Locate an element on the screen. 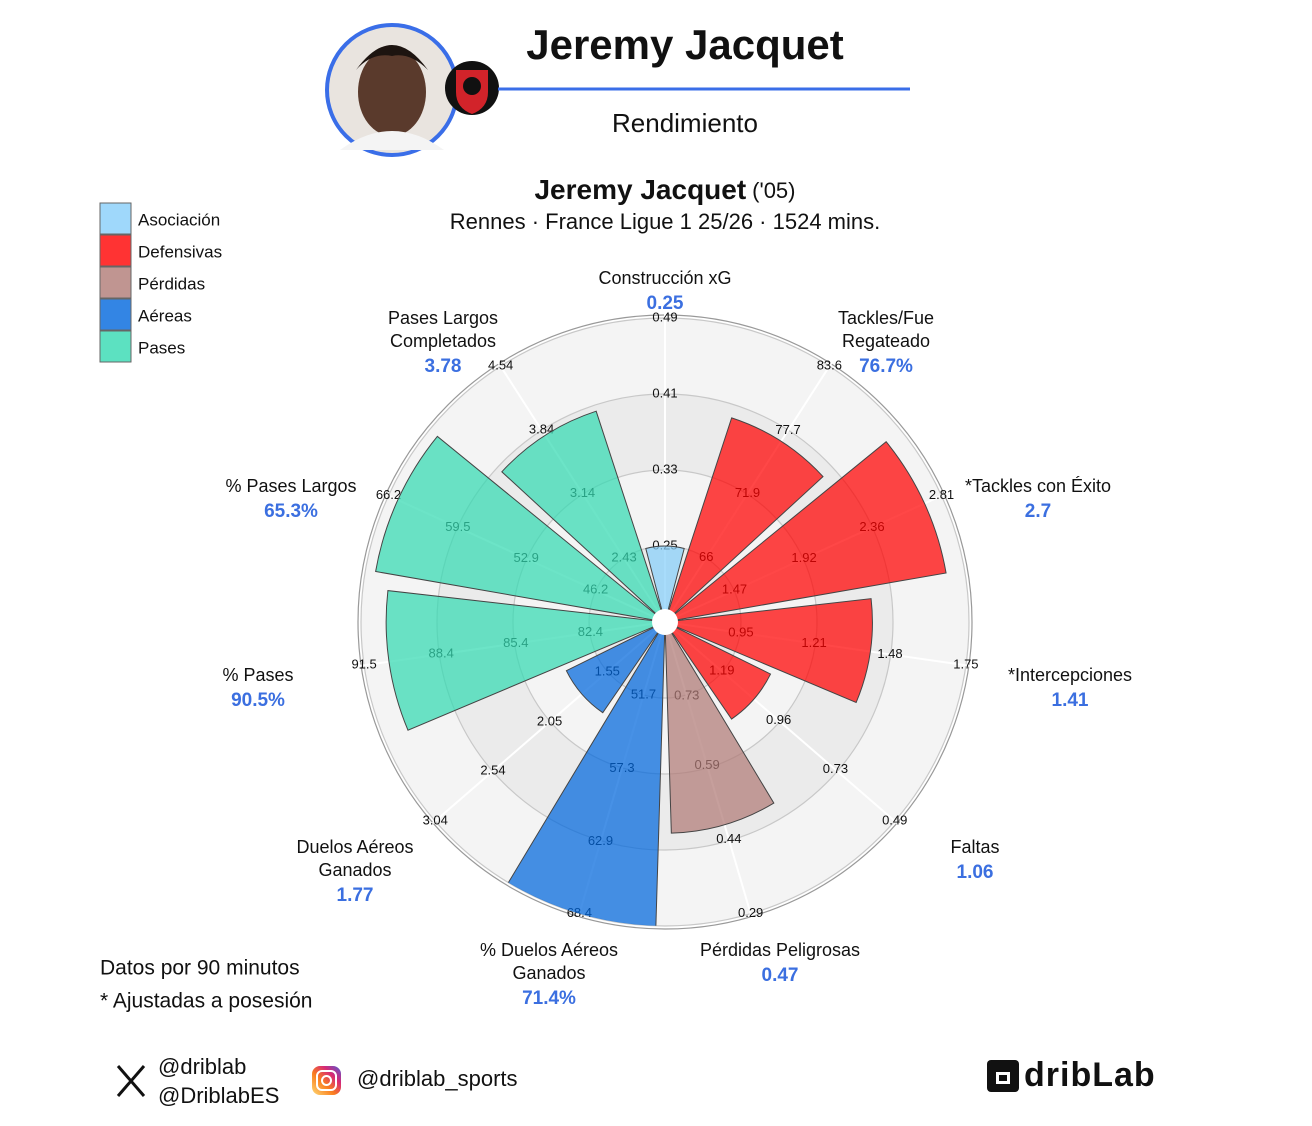 The height and width of the screenshot is (1126, 1312). legend-label: Defensivas is located at coordinates (180, 251).